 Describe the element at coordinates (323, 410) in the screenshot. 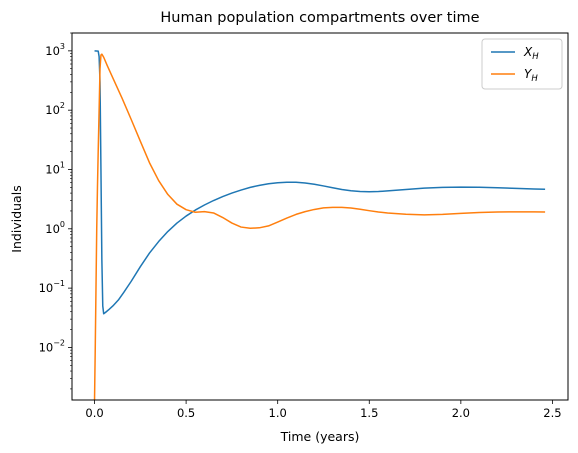

I see `x-axis-ticks: 0.0 0.5 1.0 1.5 2.0 2.5` at that location.